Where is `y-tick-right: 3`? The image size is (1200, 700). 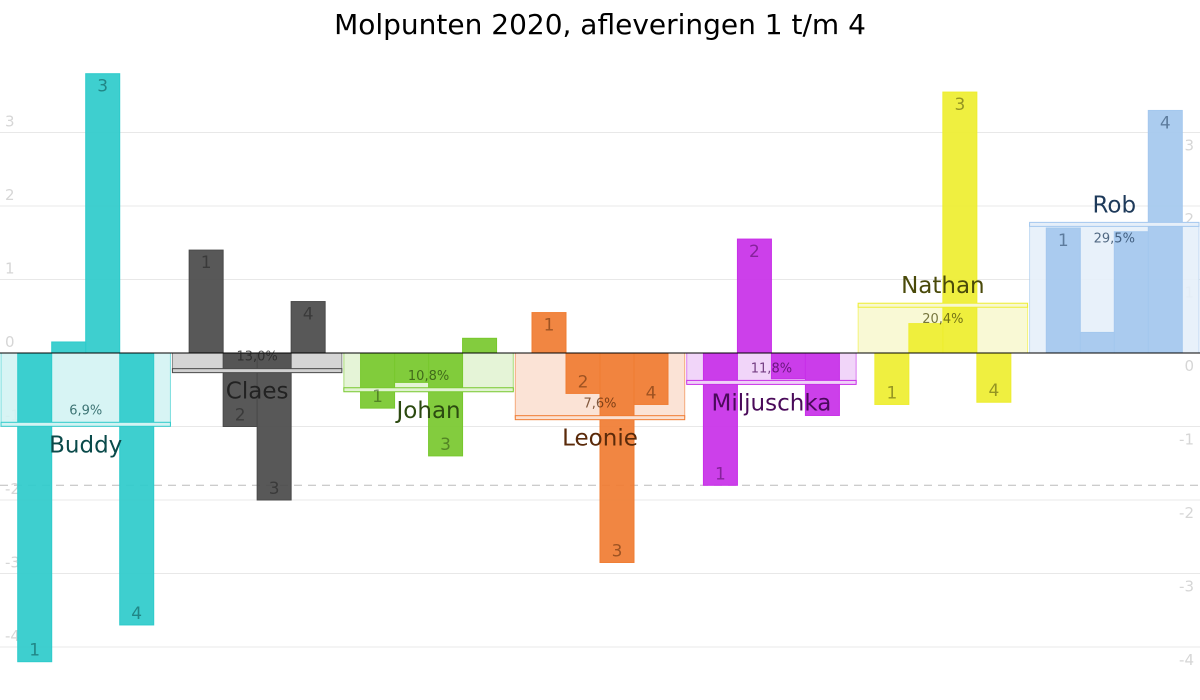 y-tick-right: 3 is located at coordinates (1189, 146).